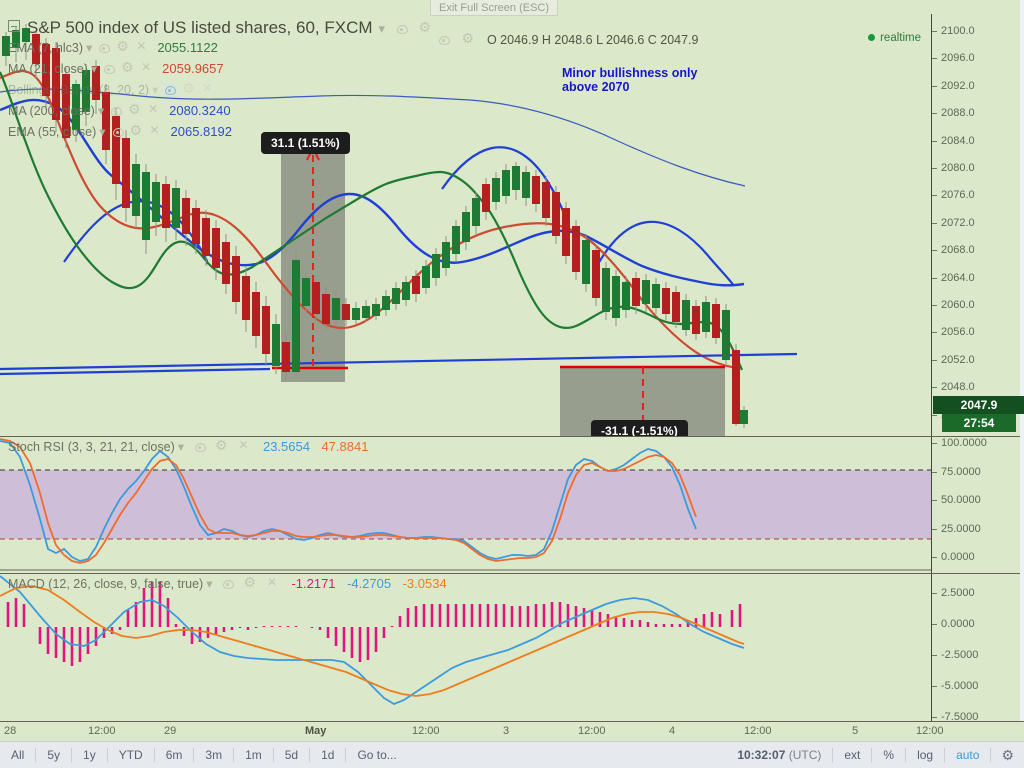  What do you see at coordinates (89, 755) in the screenshot?
I see `range-button-1y: 1y` at bounding box center [89, 755].